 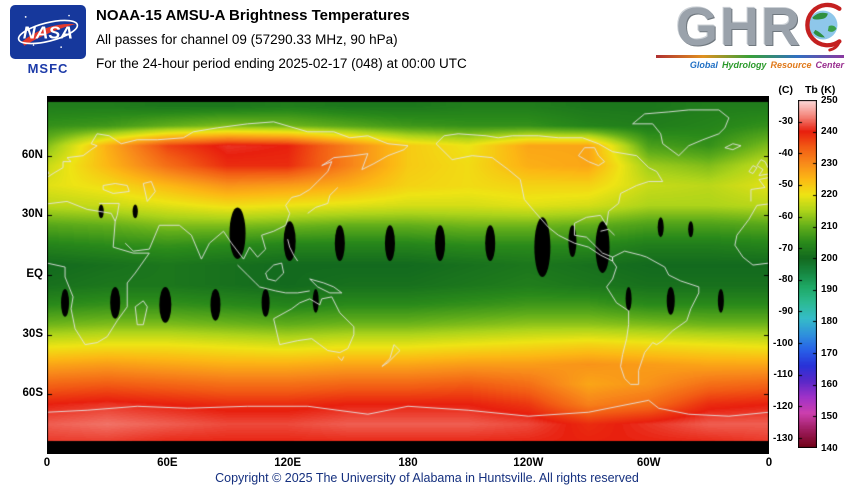 What do you see at coordinates (829, 65) in the screenshot?
I see `ghrc-tagline-word: Center` at bounding box center [829, 65].